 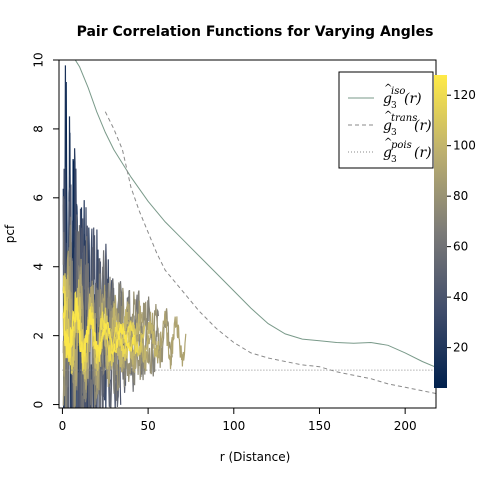 I want to click on x-tick-label: 200, so click(x=405, y=426).